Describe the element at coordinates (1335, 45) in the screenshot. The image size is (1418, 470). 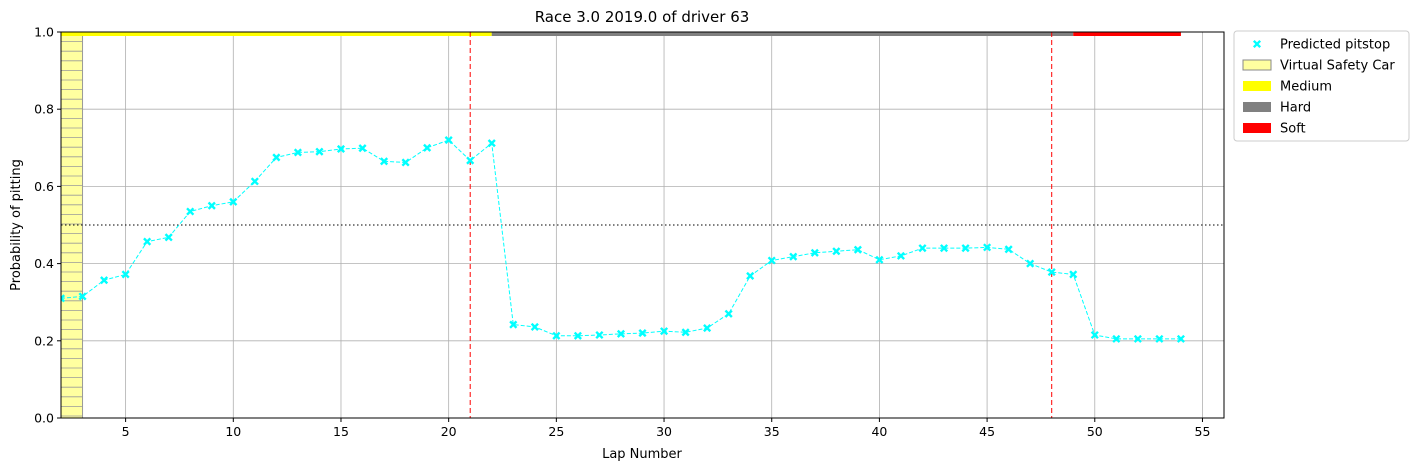
I see `legend-label: Predicted pitstop` at that location.